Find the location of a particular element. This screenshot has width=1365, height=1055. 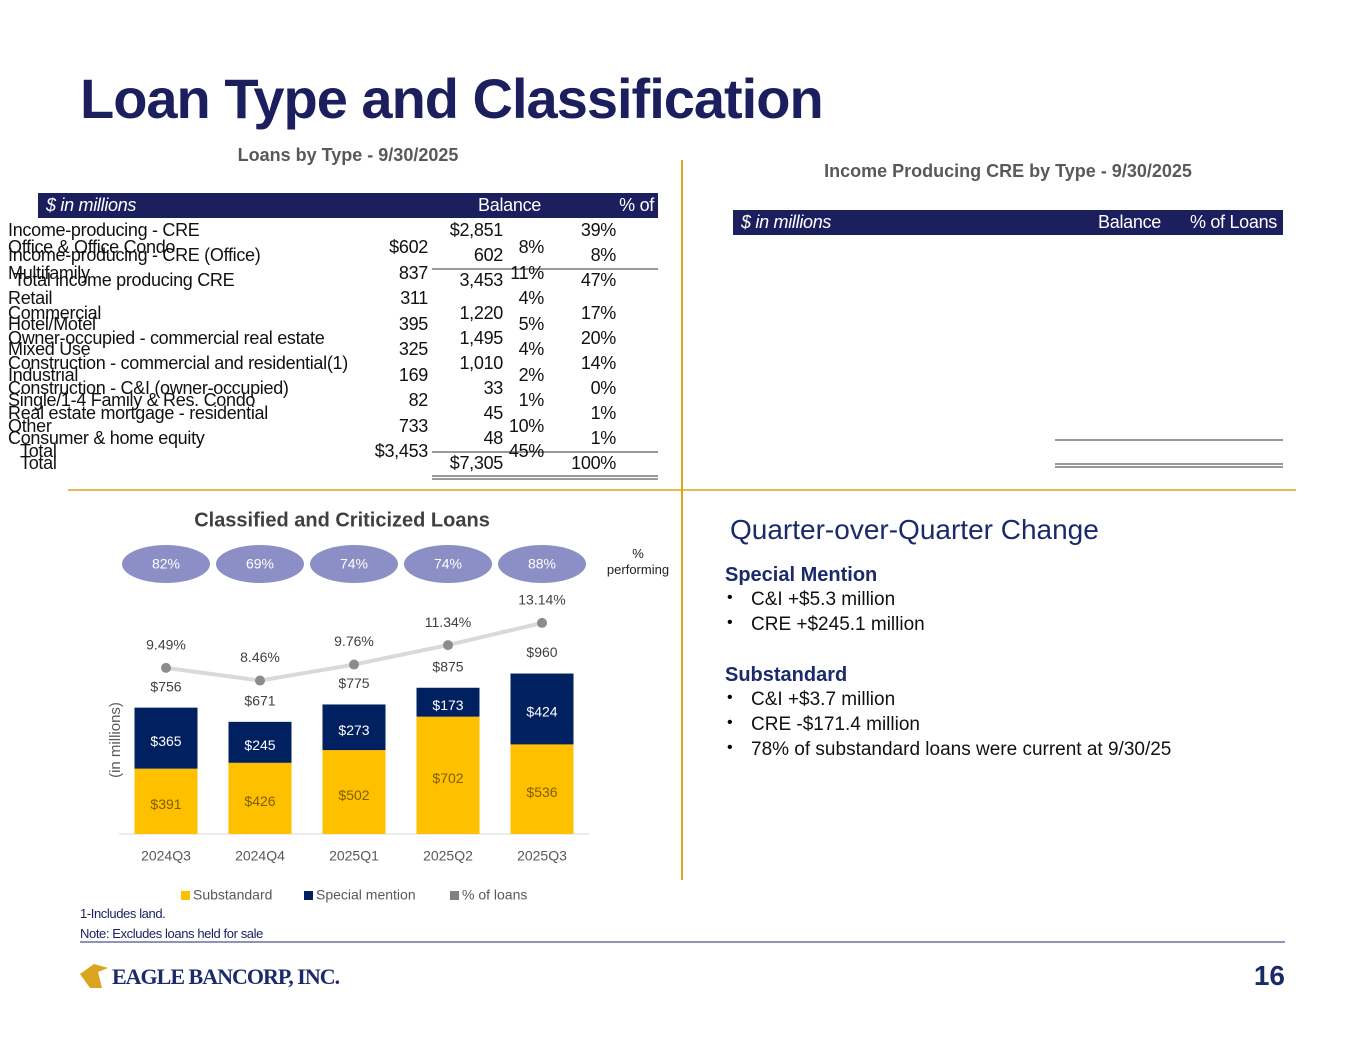

bar-label: $426 is located at coordinates (259, 801).